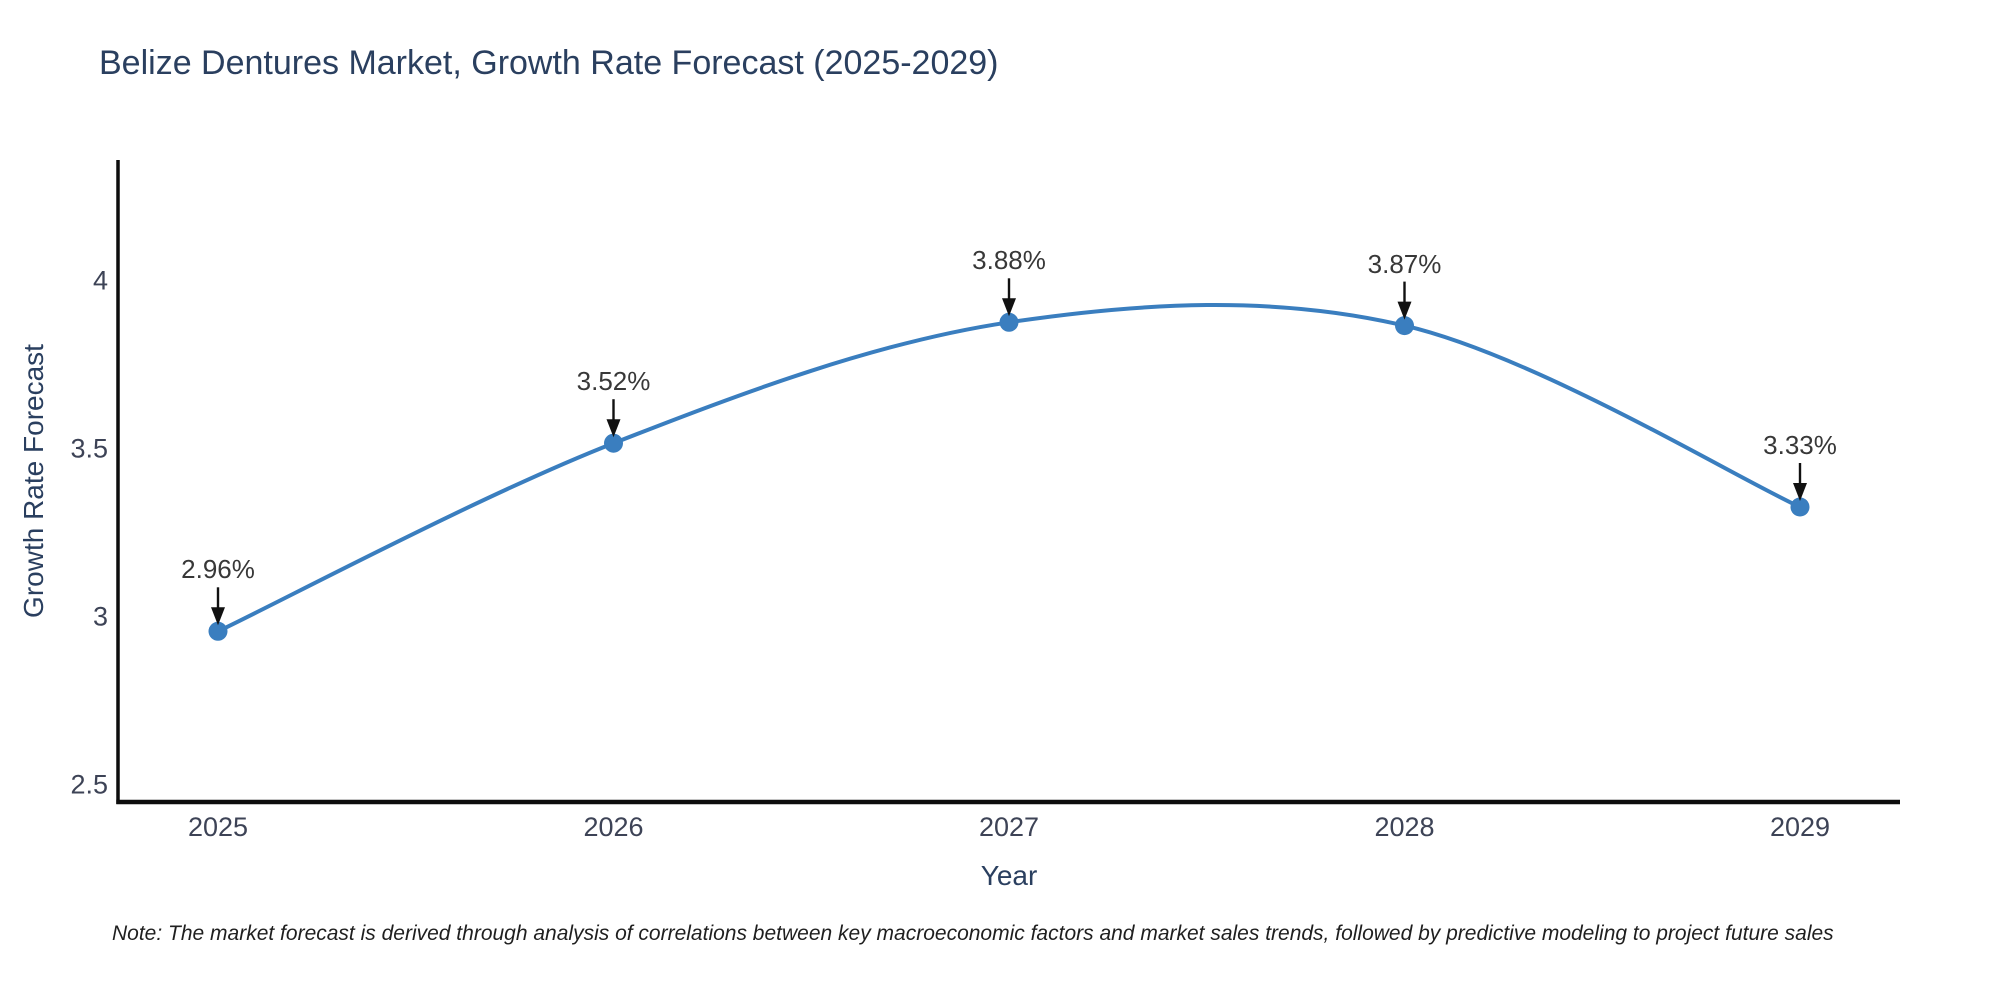 The height and width of the screenshot is (1000, 2000). What do you see at coordinates (1800, 827) in the screenshot?
I see `x-tick-label: 2029` at bounding box center [1800, 827].